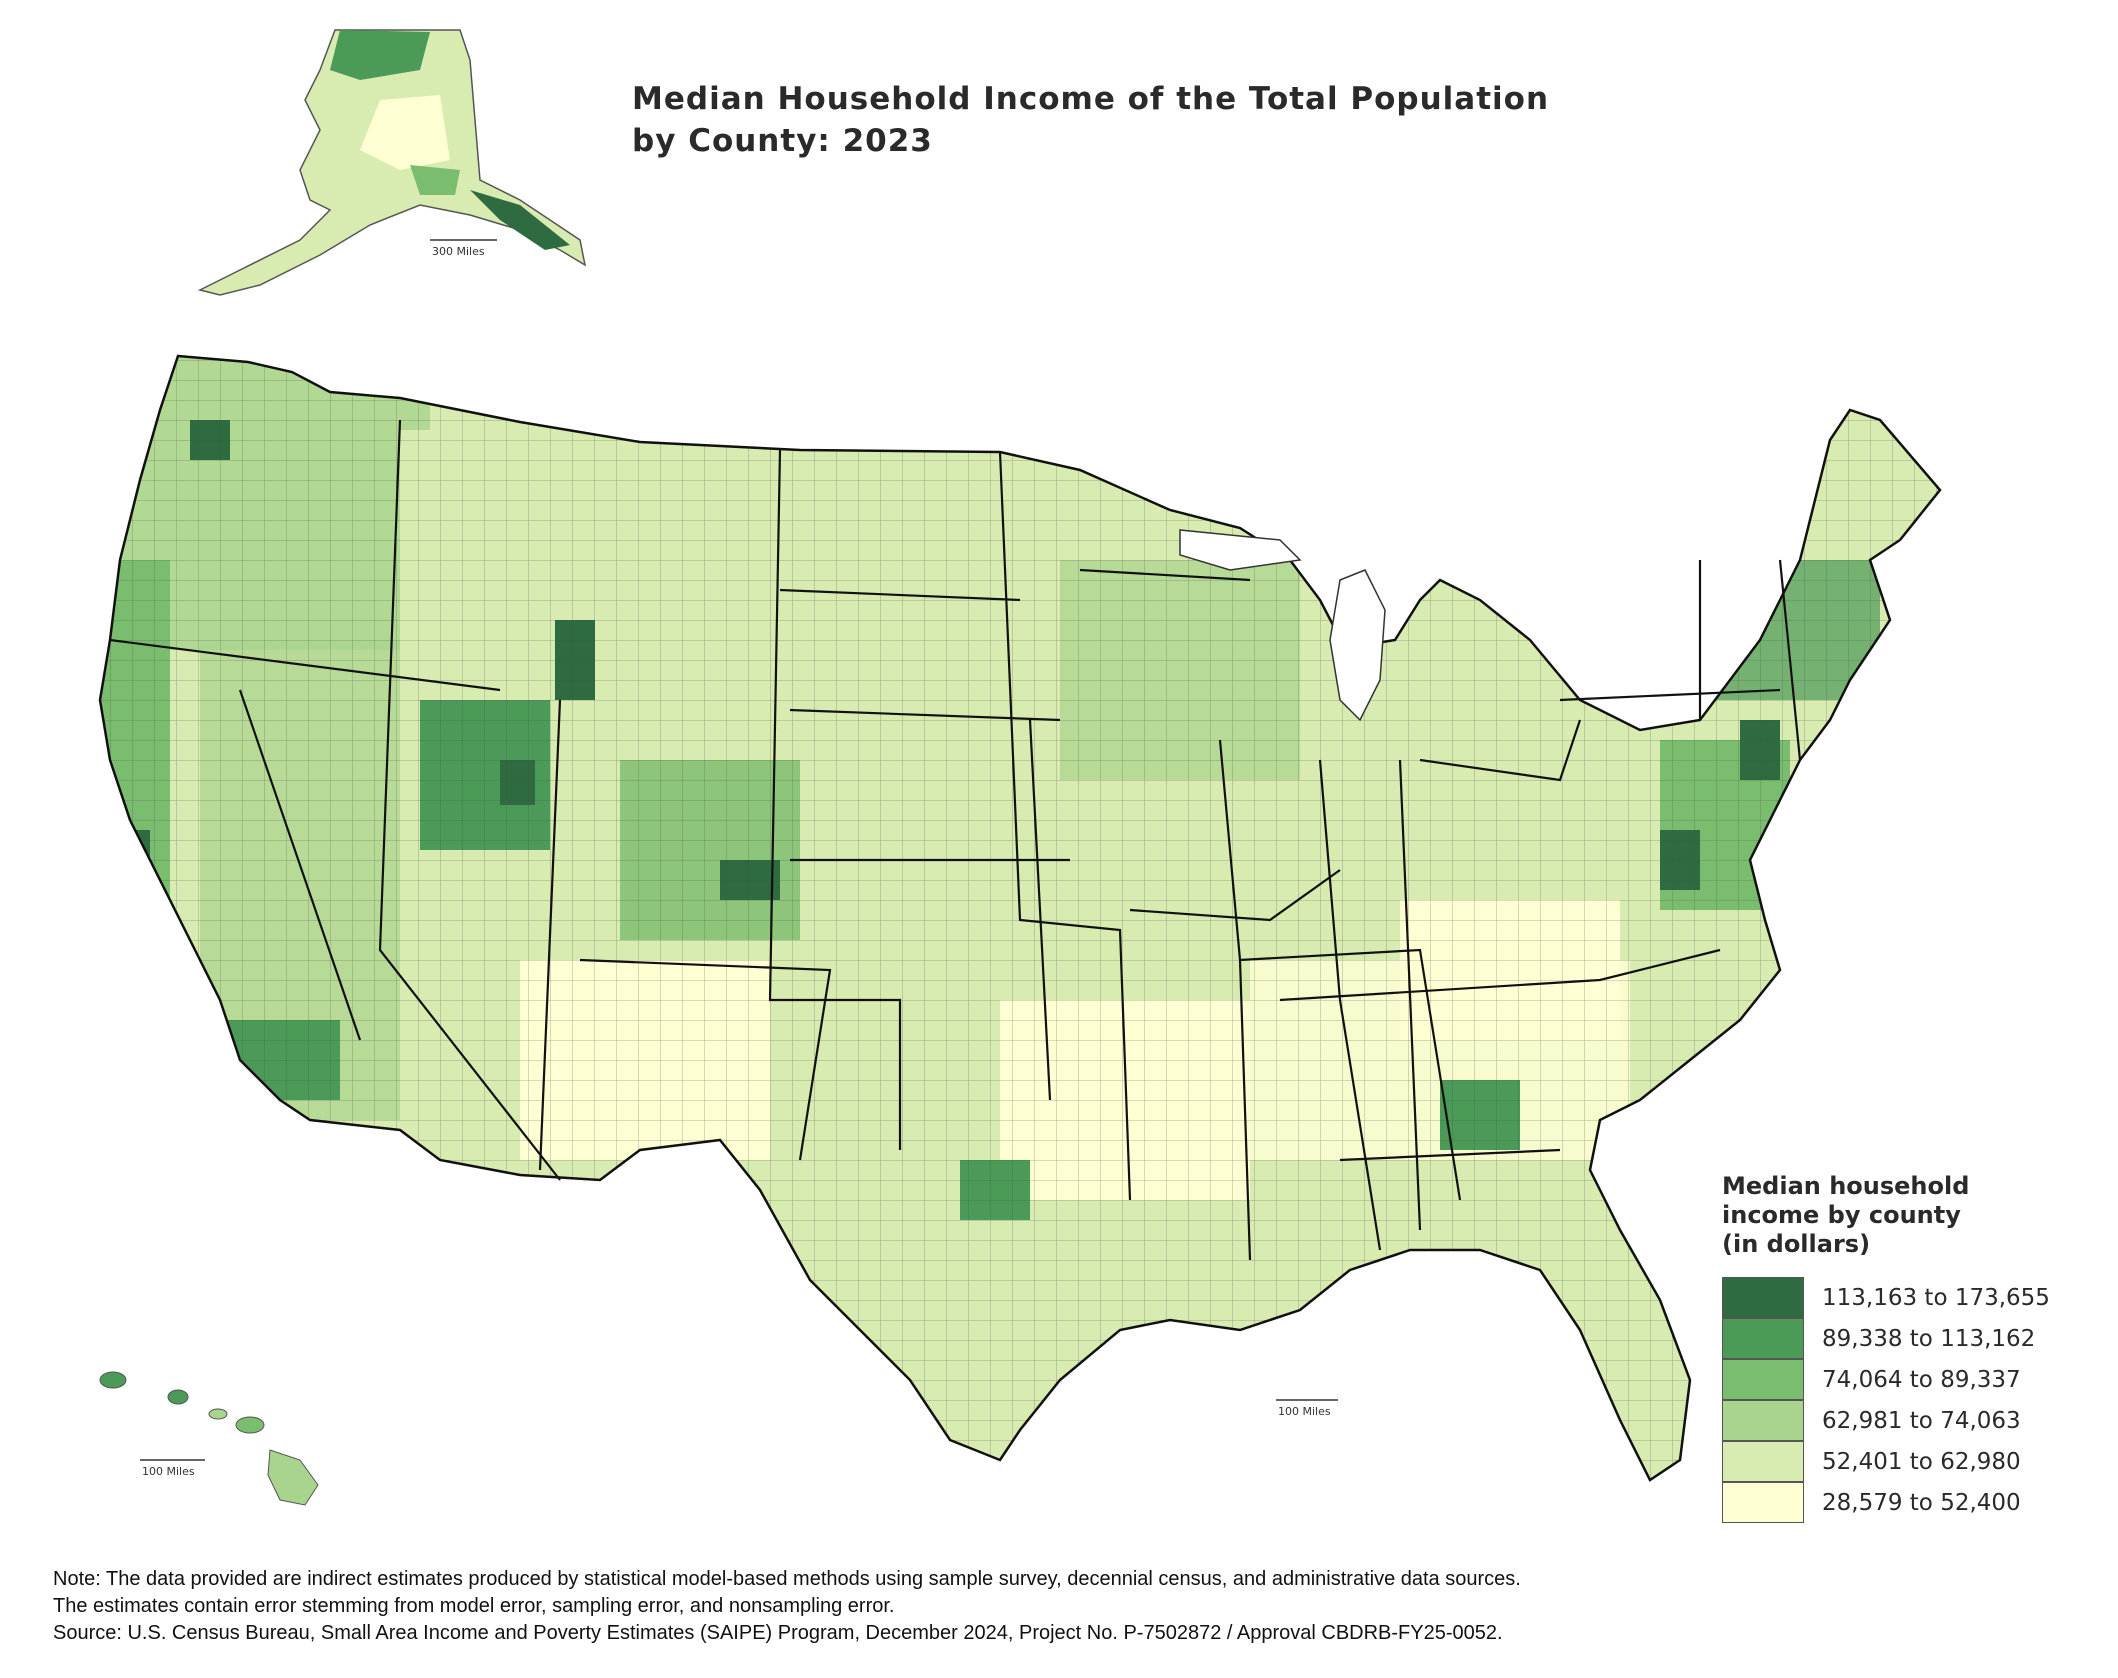 Image resolution: width=2118 pixels, height=1678 pixels. What do you see at coordinates (209, 1438) in the screenshot?
I see `hawaii-inset` at bounding box center [209, 1438].